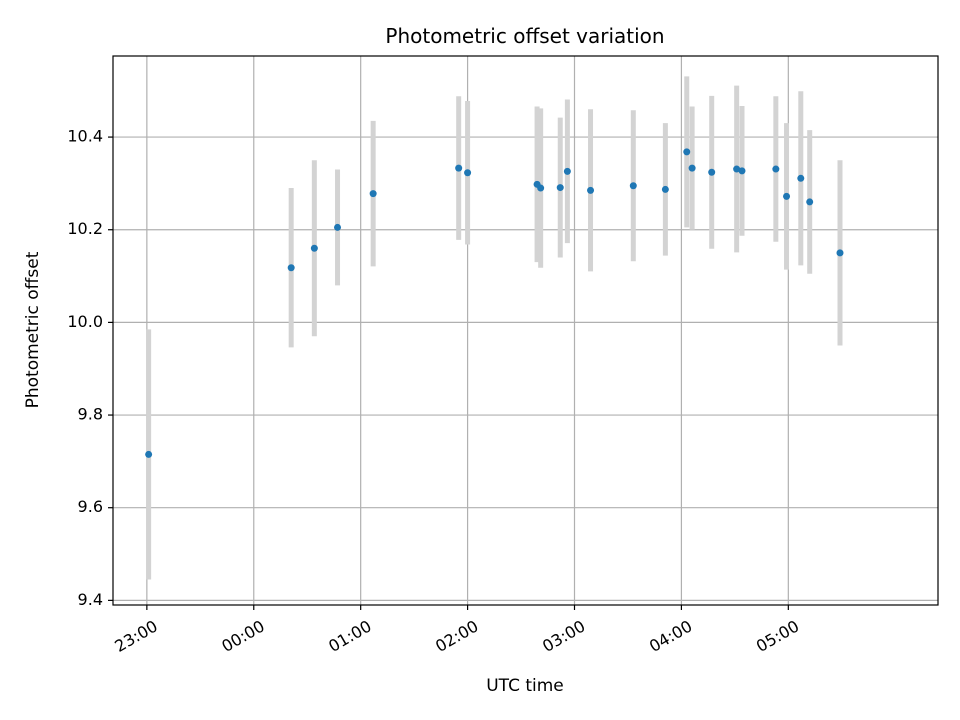  Describe the element at coordinates (85, 321) in the screenshot. I see `y-tick-label: 10.0` at that location.